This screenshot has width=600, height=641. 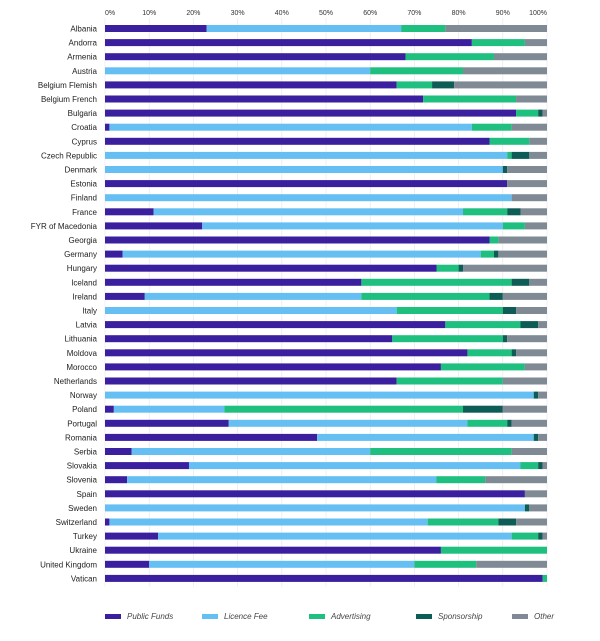 I want to click on category-label: Turkey, so click(x=85, y=536).